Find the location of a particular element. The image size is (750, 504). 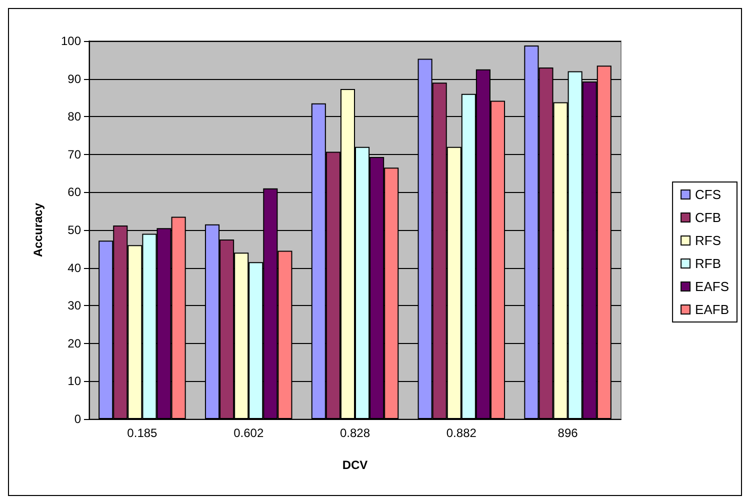

x-tick-label: 896 is located at coordinates (568, 433).